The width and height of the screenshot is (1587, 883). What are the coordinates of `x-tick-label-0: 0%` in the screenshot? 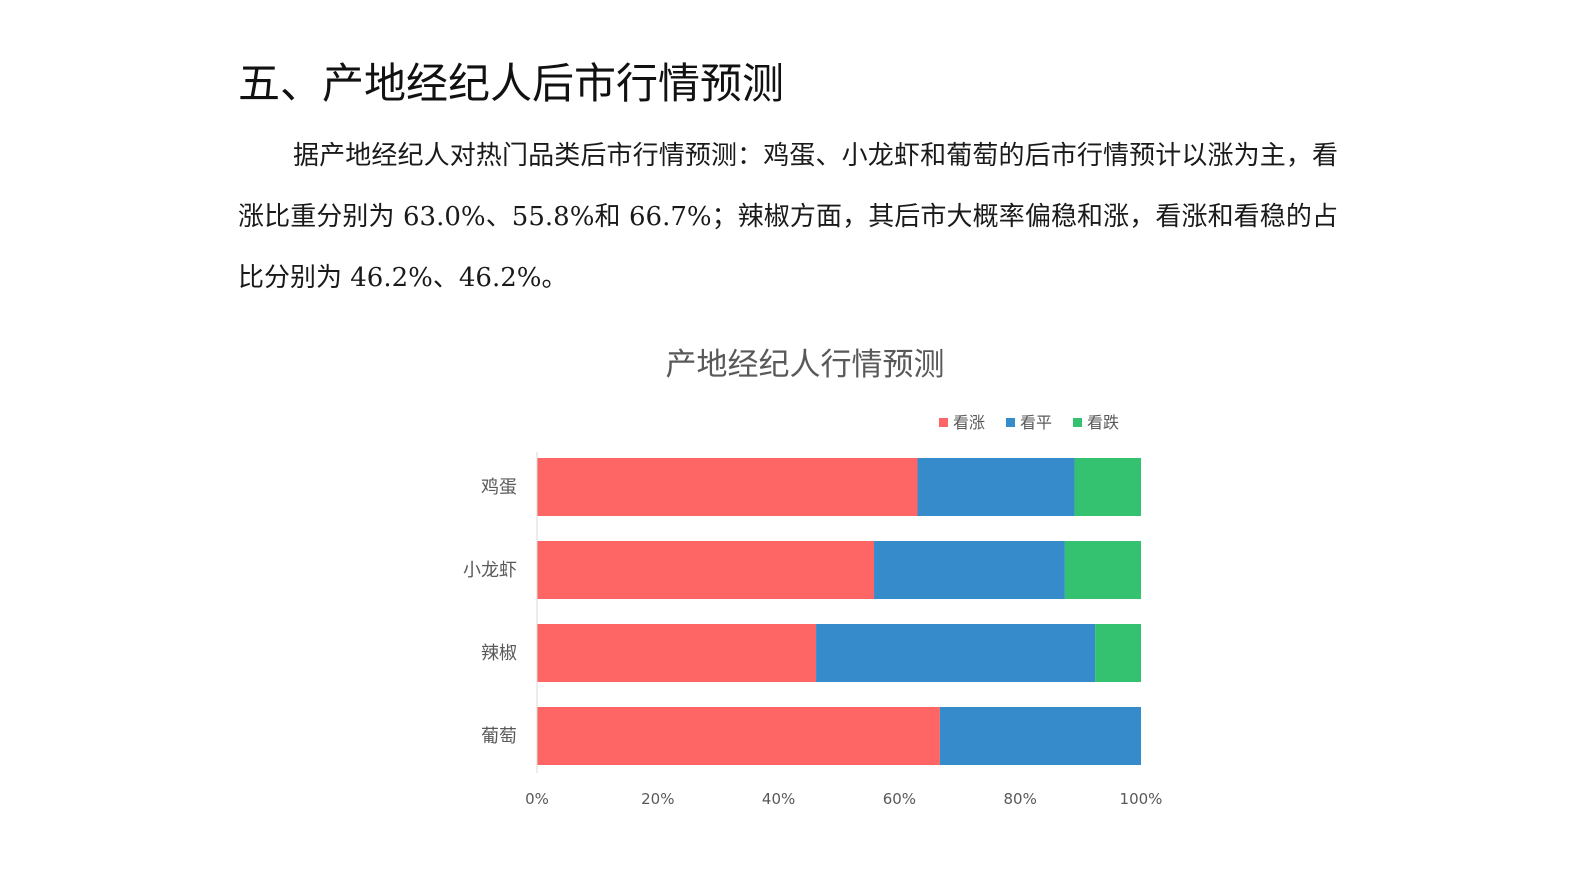 It's located at (537, 799).